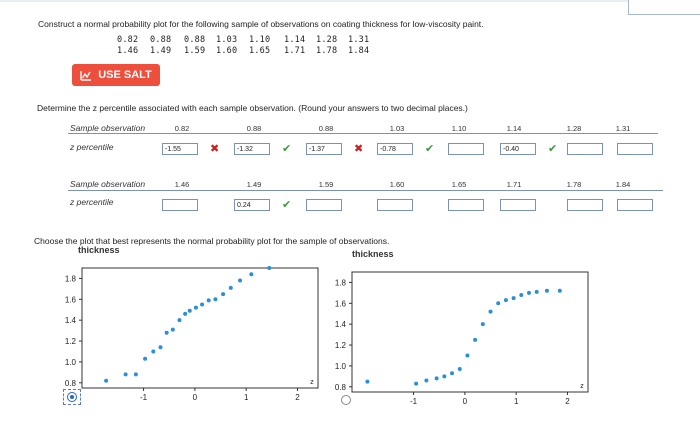  I want to click on sample-value: 1.49, so click(161, 51).